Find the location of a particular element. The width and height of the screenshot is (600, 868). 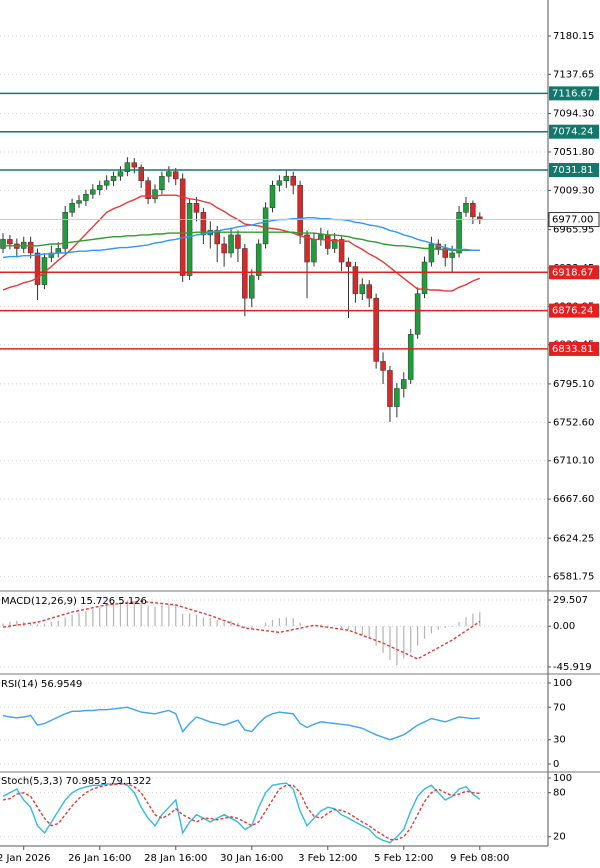

level-label: 7031.81 is located at coordinates (572, 170).